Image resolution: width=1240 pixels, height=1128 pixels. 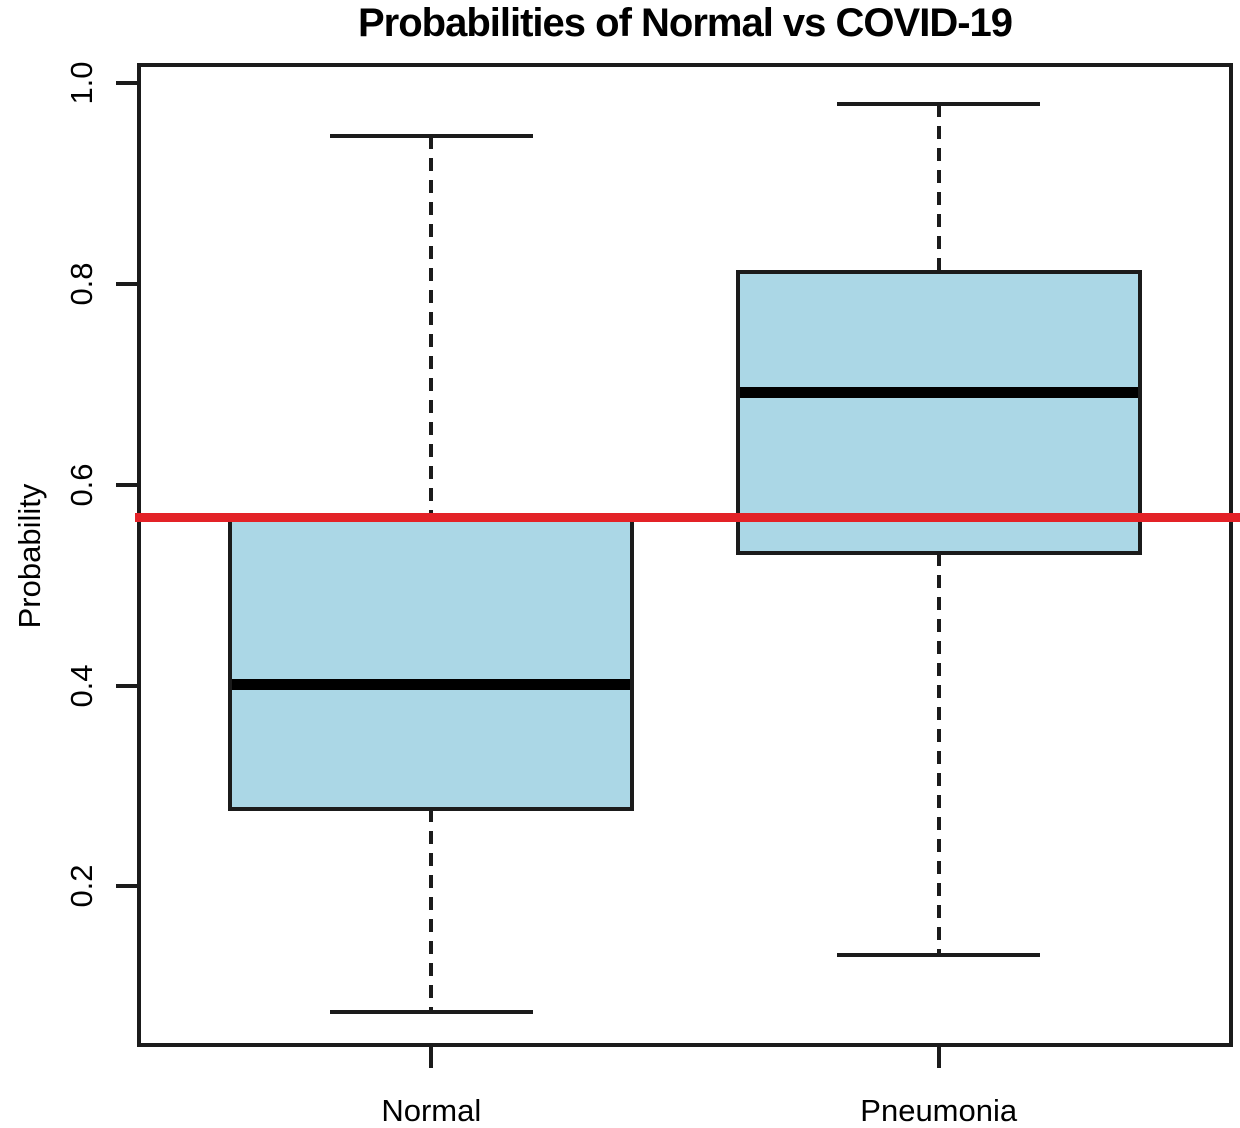 What do you see at coordinates (939, 954) in the screenshot?
I see `whisker-lower-cap-pneumonia` at bounding box center [939, 954].